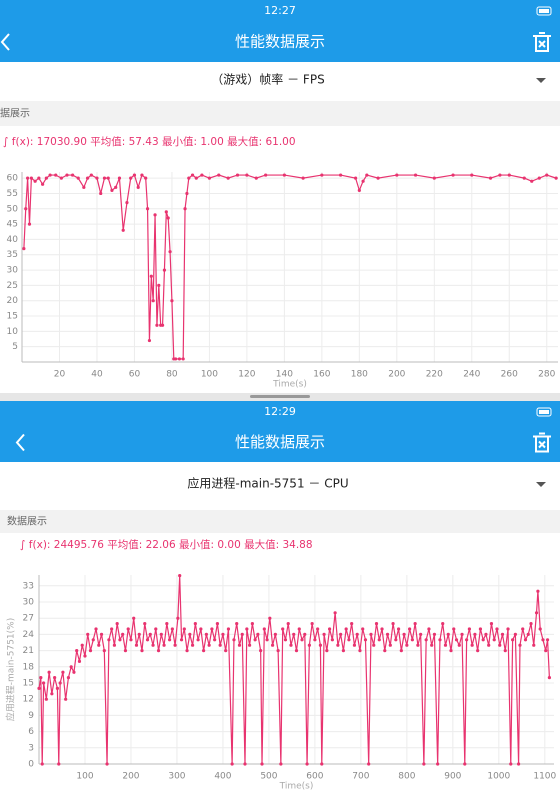 The height and width of the screenshot is (800, 560). I want to click on y-tick-label: 25, so click(12, 286).